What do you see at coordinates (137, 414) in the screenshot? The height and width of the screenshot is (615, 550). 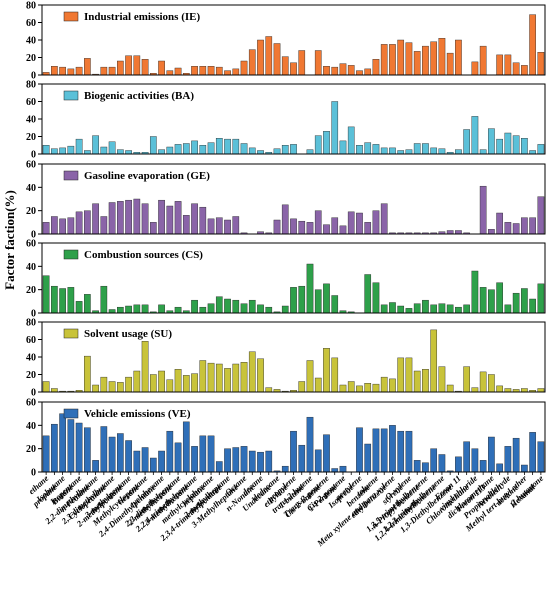 I see `panel-title: Vehicle emissions (VE)` at bounding box center [137, 414].